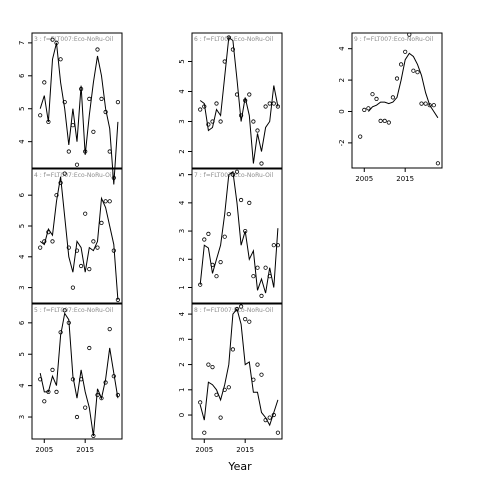 The width and height of the screenshot is (480, 480). I want to click on panel-2: 4 : f=FLT007:Eco-NoRu-Oil 3 4 5 6, so click(70, 236).